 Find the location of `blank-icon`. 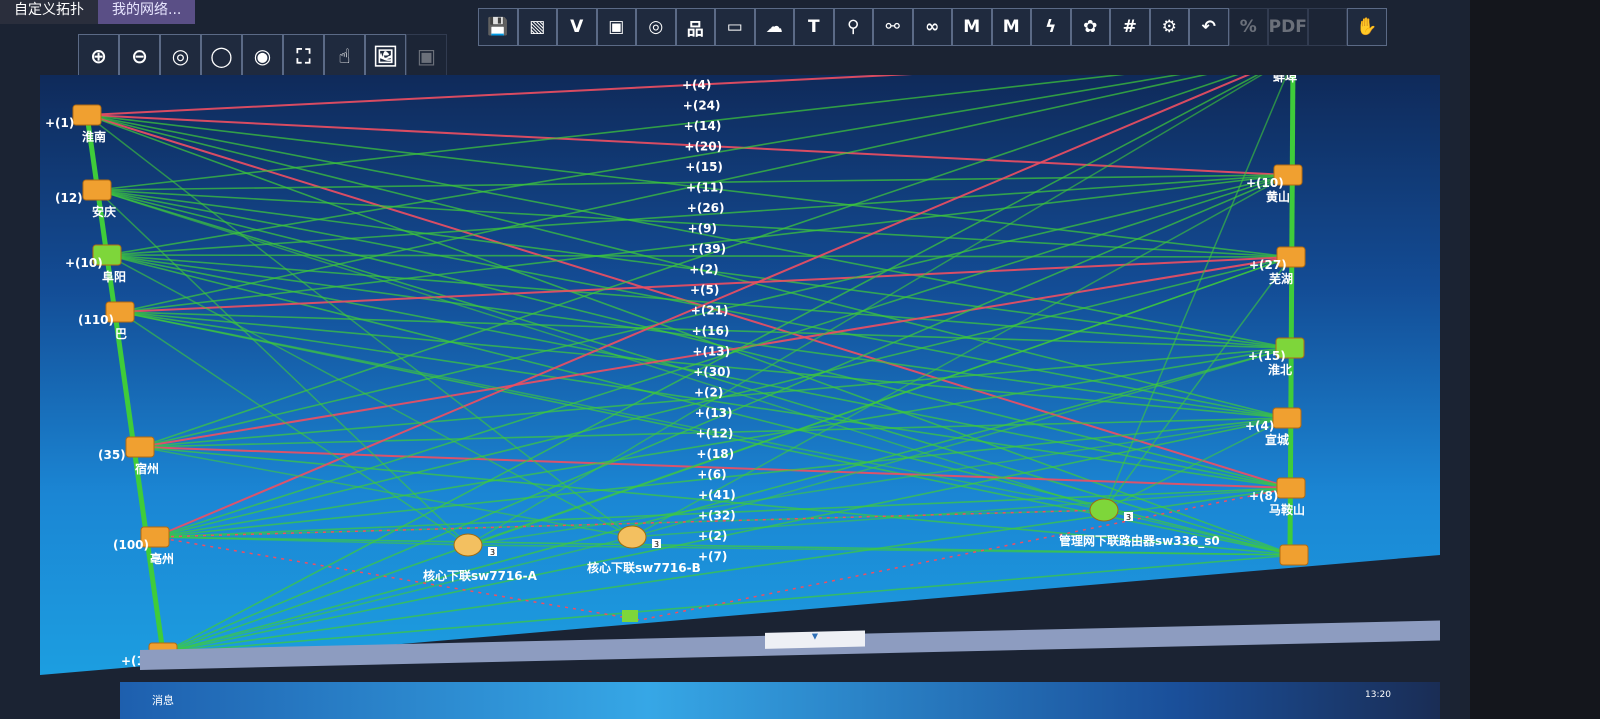

blank-icon is located at coordinates (1327, 27).